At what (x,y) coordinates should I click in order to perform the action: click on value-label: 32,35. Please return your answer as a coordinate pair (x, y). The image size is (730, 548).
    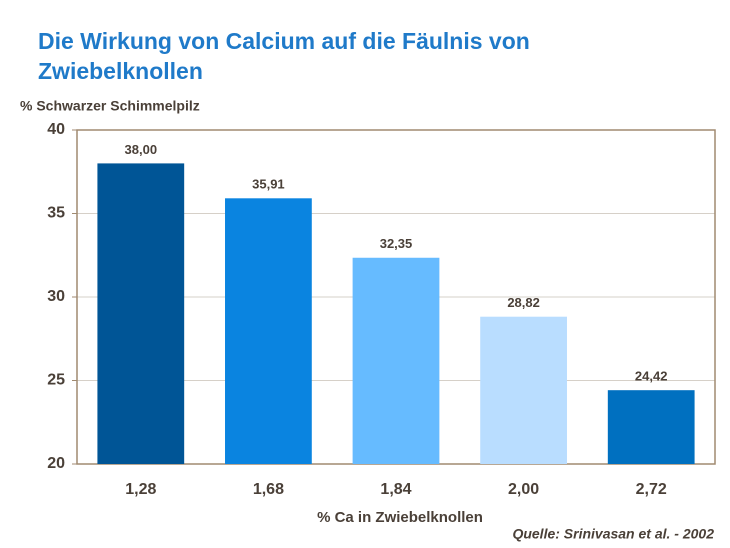
    Looking at the image, I should click on (396, 243).